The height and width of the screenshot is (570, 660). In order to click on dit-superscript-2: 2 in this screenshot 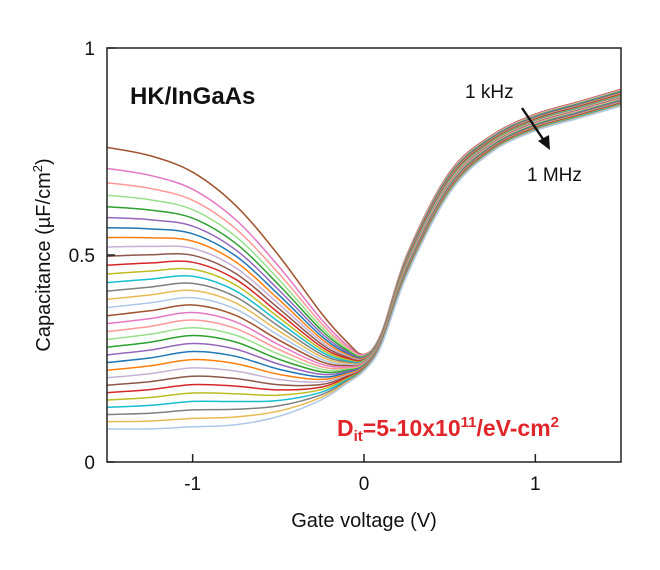, I will do `click(555, 422)`.